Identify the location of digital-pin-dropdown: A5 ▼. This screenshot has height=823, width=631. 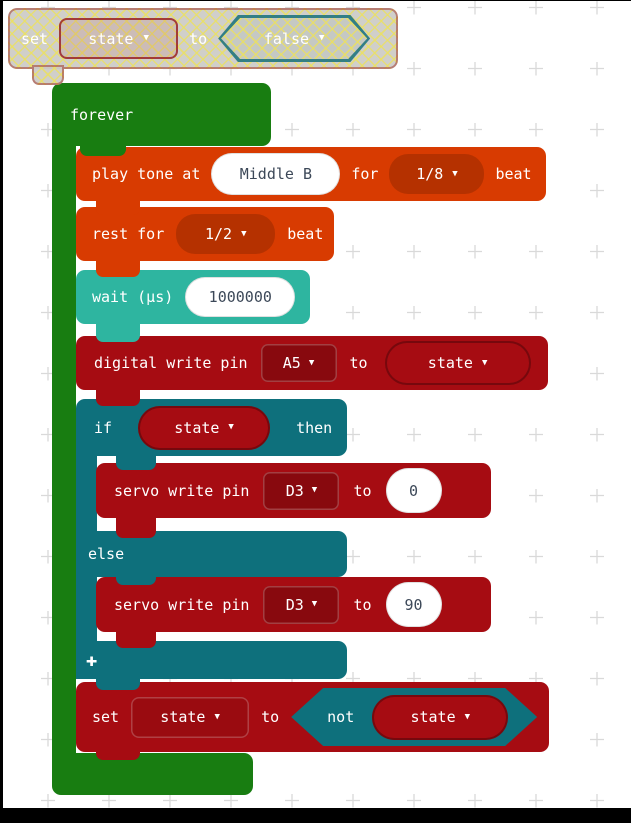
(298, 363).